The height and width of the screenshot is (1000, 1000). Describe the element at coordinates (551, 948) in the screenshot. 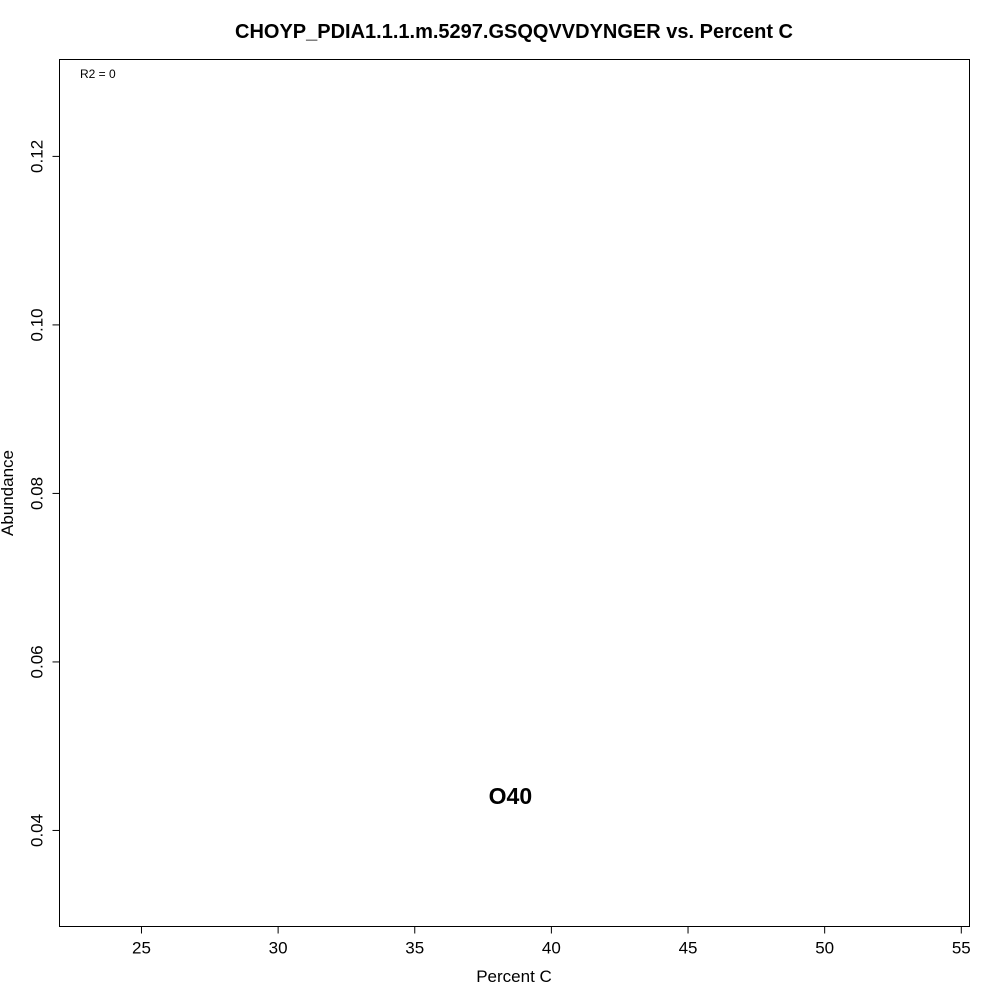

I see `x-tick-label: 40` at that location.